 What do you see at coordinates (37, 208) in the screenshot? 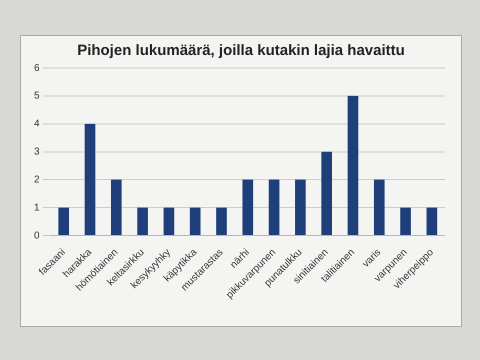
I see `y-tick-label: 1` at bounding box center [37, 208].